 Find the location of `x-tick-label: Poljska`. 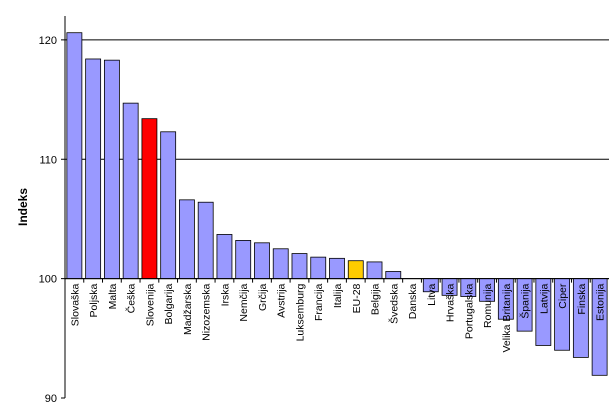

x-tick-label: Poljska is located at coordinates (94, 300).